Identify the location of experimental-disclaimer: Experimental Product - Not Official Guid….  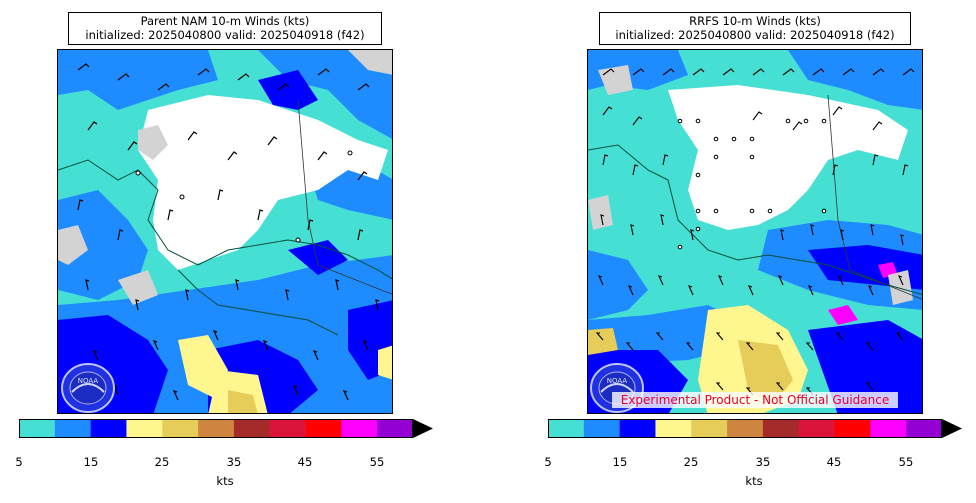
(755, 400).